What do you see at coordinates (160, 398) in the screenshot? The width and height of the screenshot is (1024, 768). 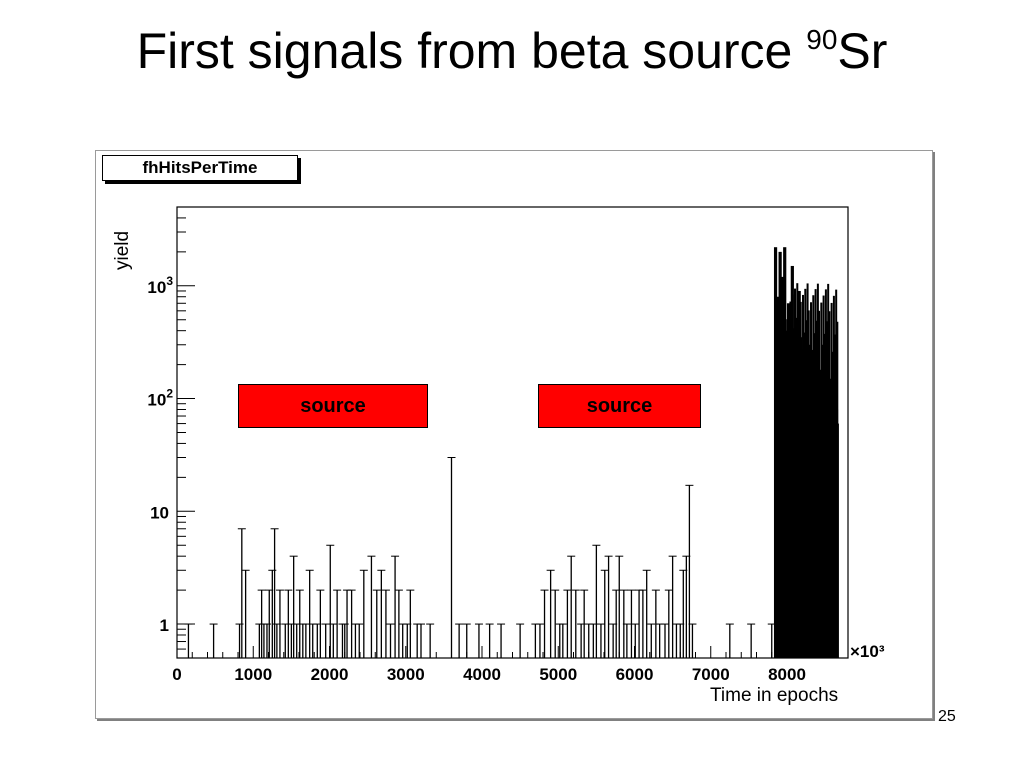 I see `y-tick-label: 10²` at bounding box center [160, 398].